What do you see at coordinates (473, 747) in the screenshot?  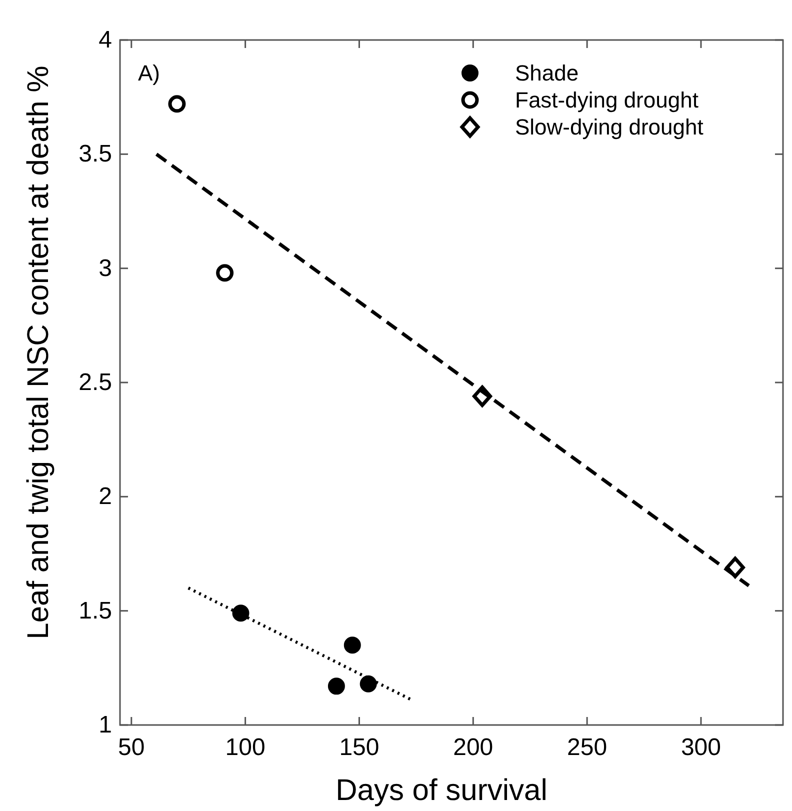 I see `x-tick-label: 200` at bounding box center [473, 747].